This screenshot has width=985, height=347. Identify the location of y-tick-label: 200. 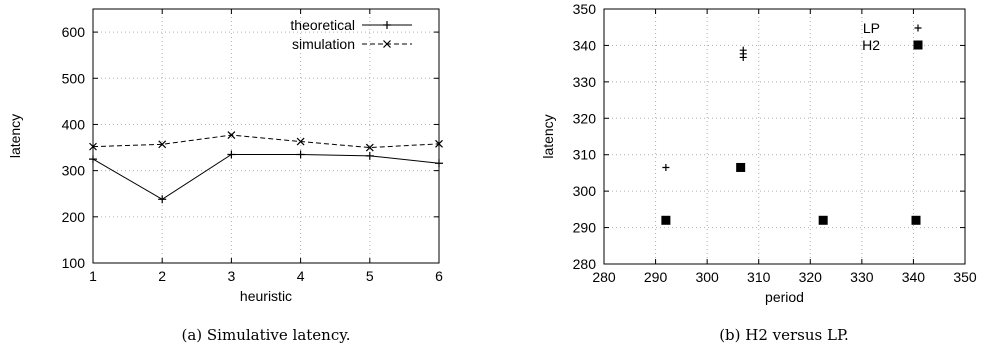
(74, 217).